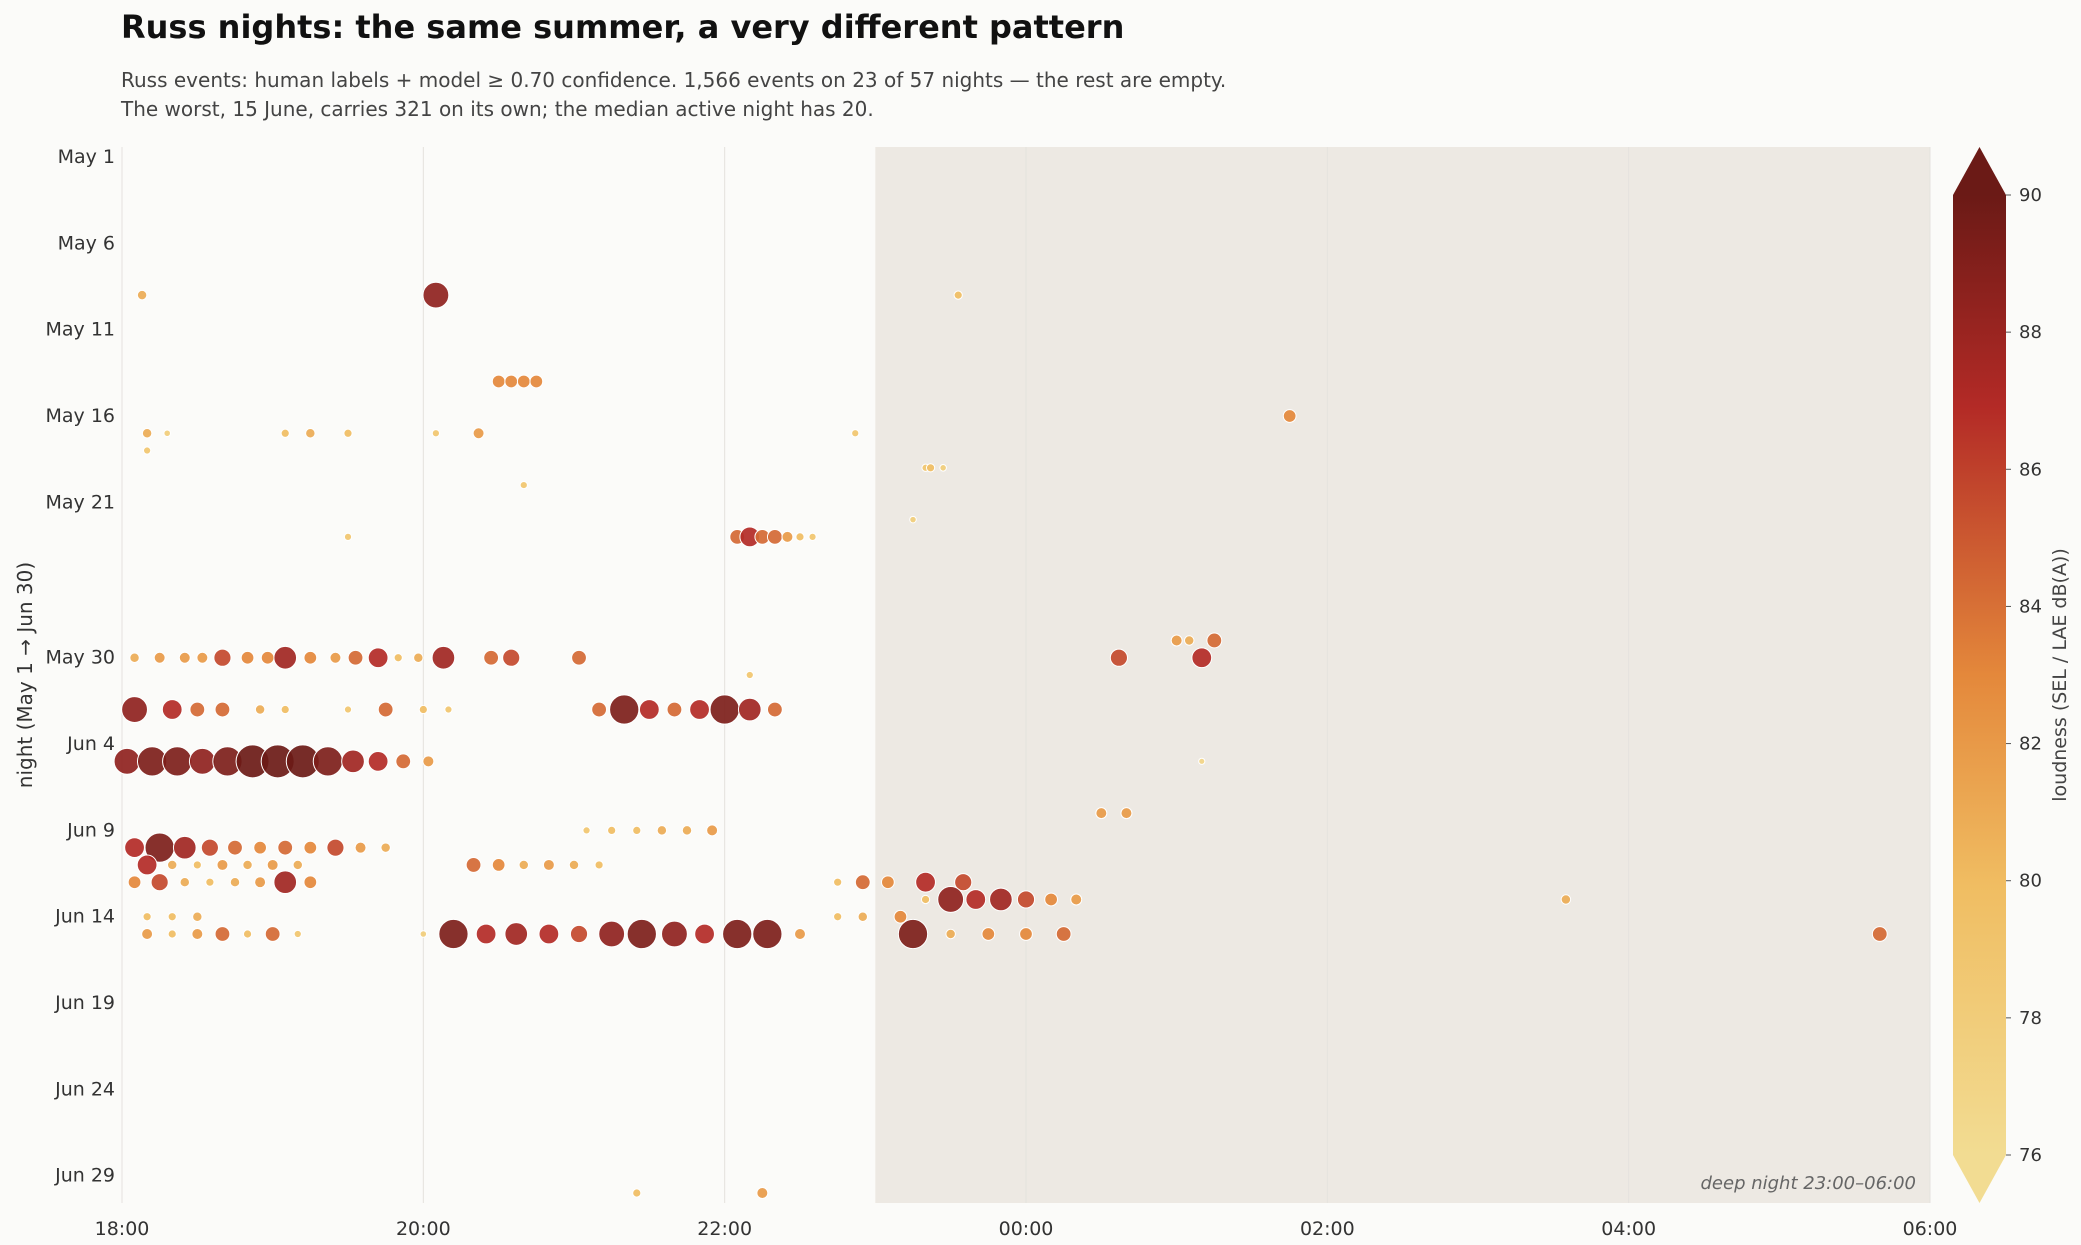 The width and height of the screenshot is (2081, 1245). Describe the element at coordinates (1979, 675) in the screenshot. I see `colorbar-gradient` at that location.